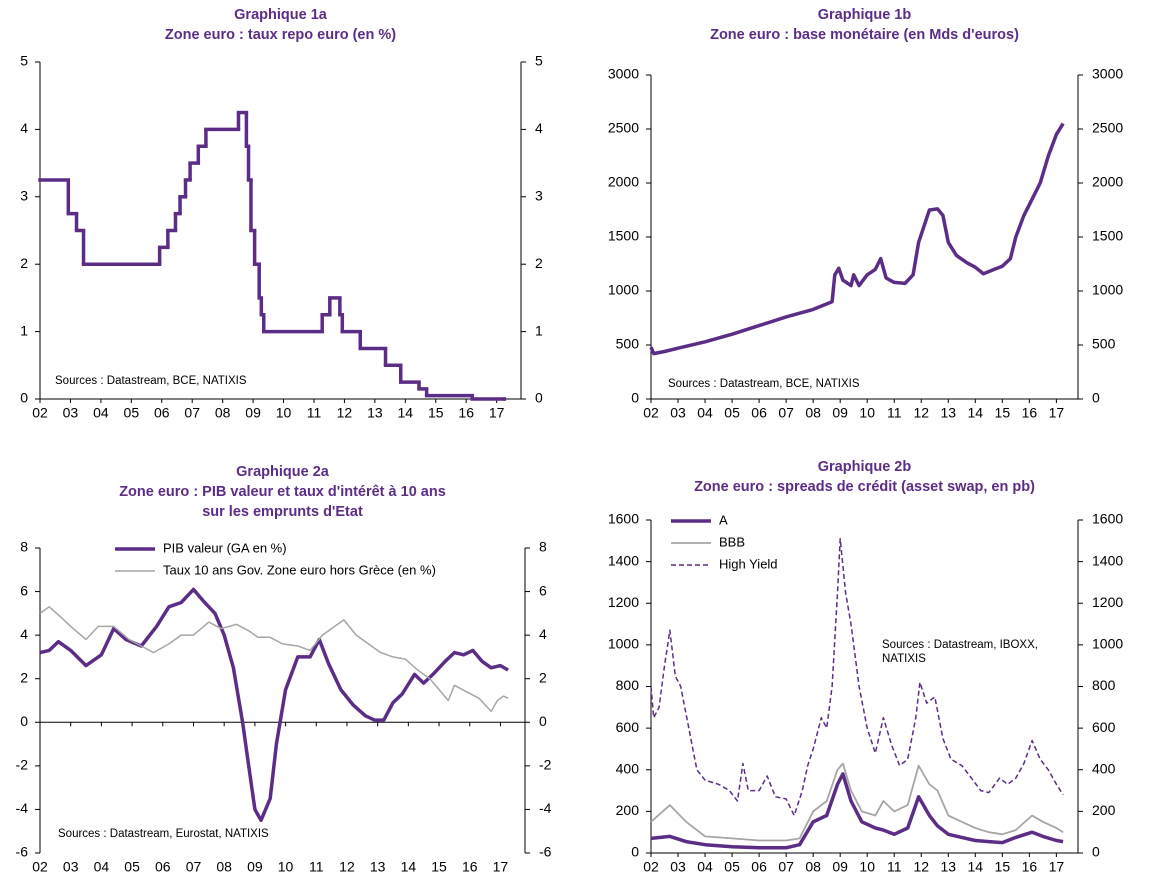 The height and width of the screenshot is (881, 1154). Describe the element at coordinates (281, 15) in the screenshot. I see `chart-title: Graphique 1a` at that location.